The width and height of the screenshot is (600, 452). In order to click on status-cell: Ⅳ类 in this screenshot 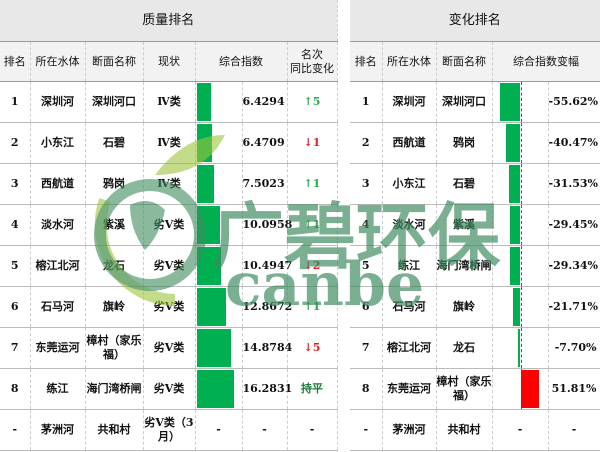, I will do `click(169, 102)`.